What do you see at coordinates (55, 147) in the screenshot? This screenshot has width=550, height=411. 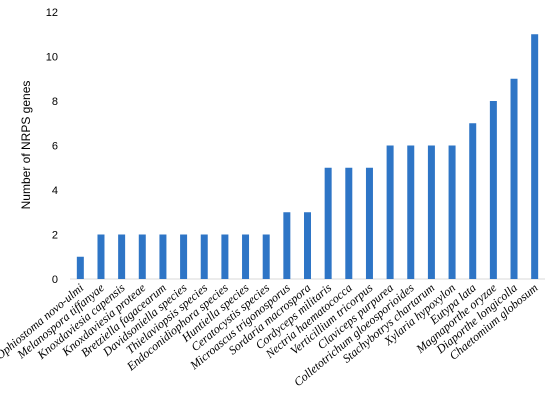 I see `y-tick-label: 6` at bounding box center [55, 147].